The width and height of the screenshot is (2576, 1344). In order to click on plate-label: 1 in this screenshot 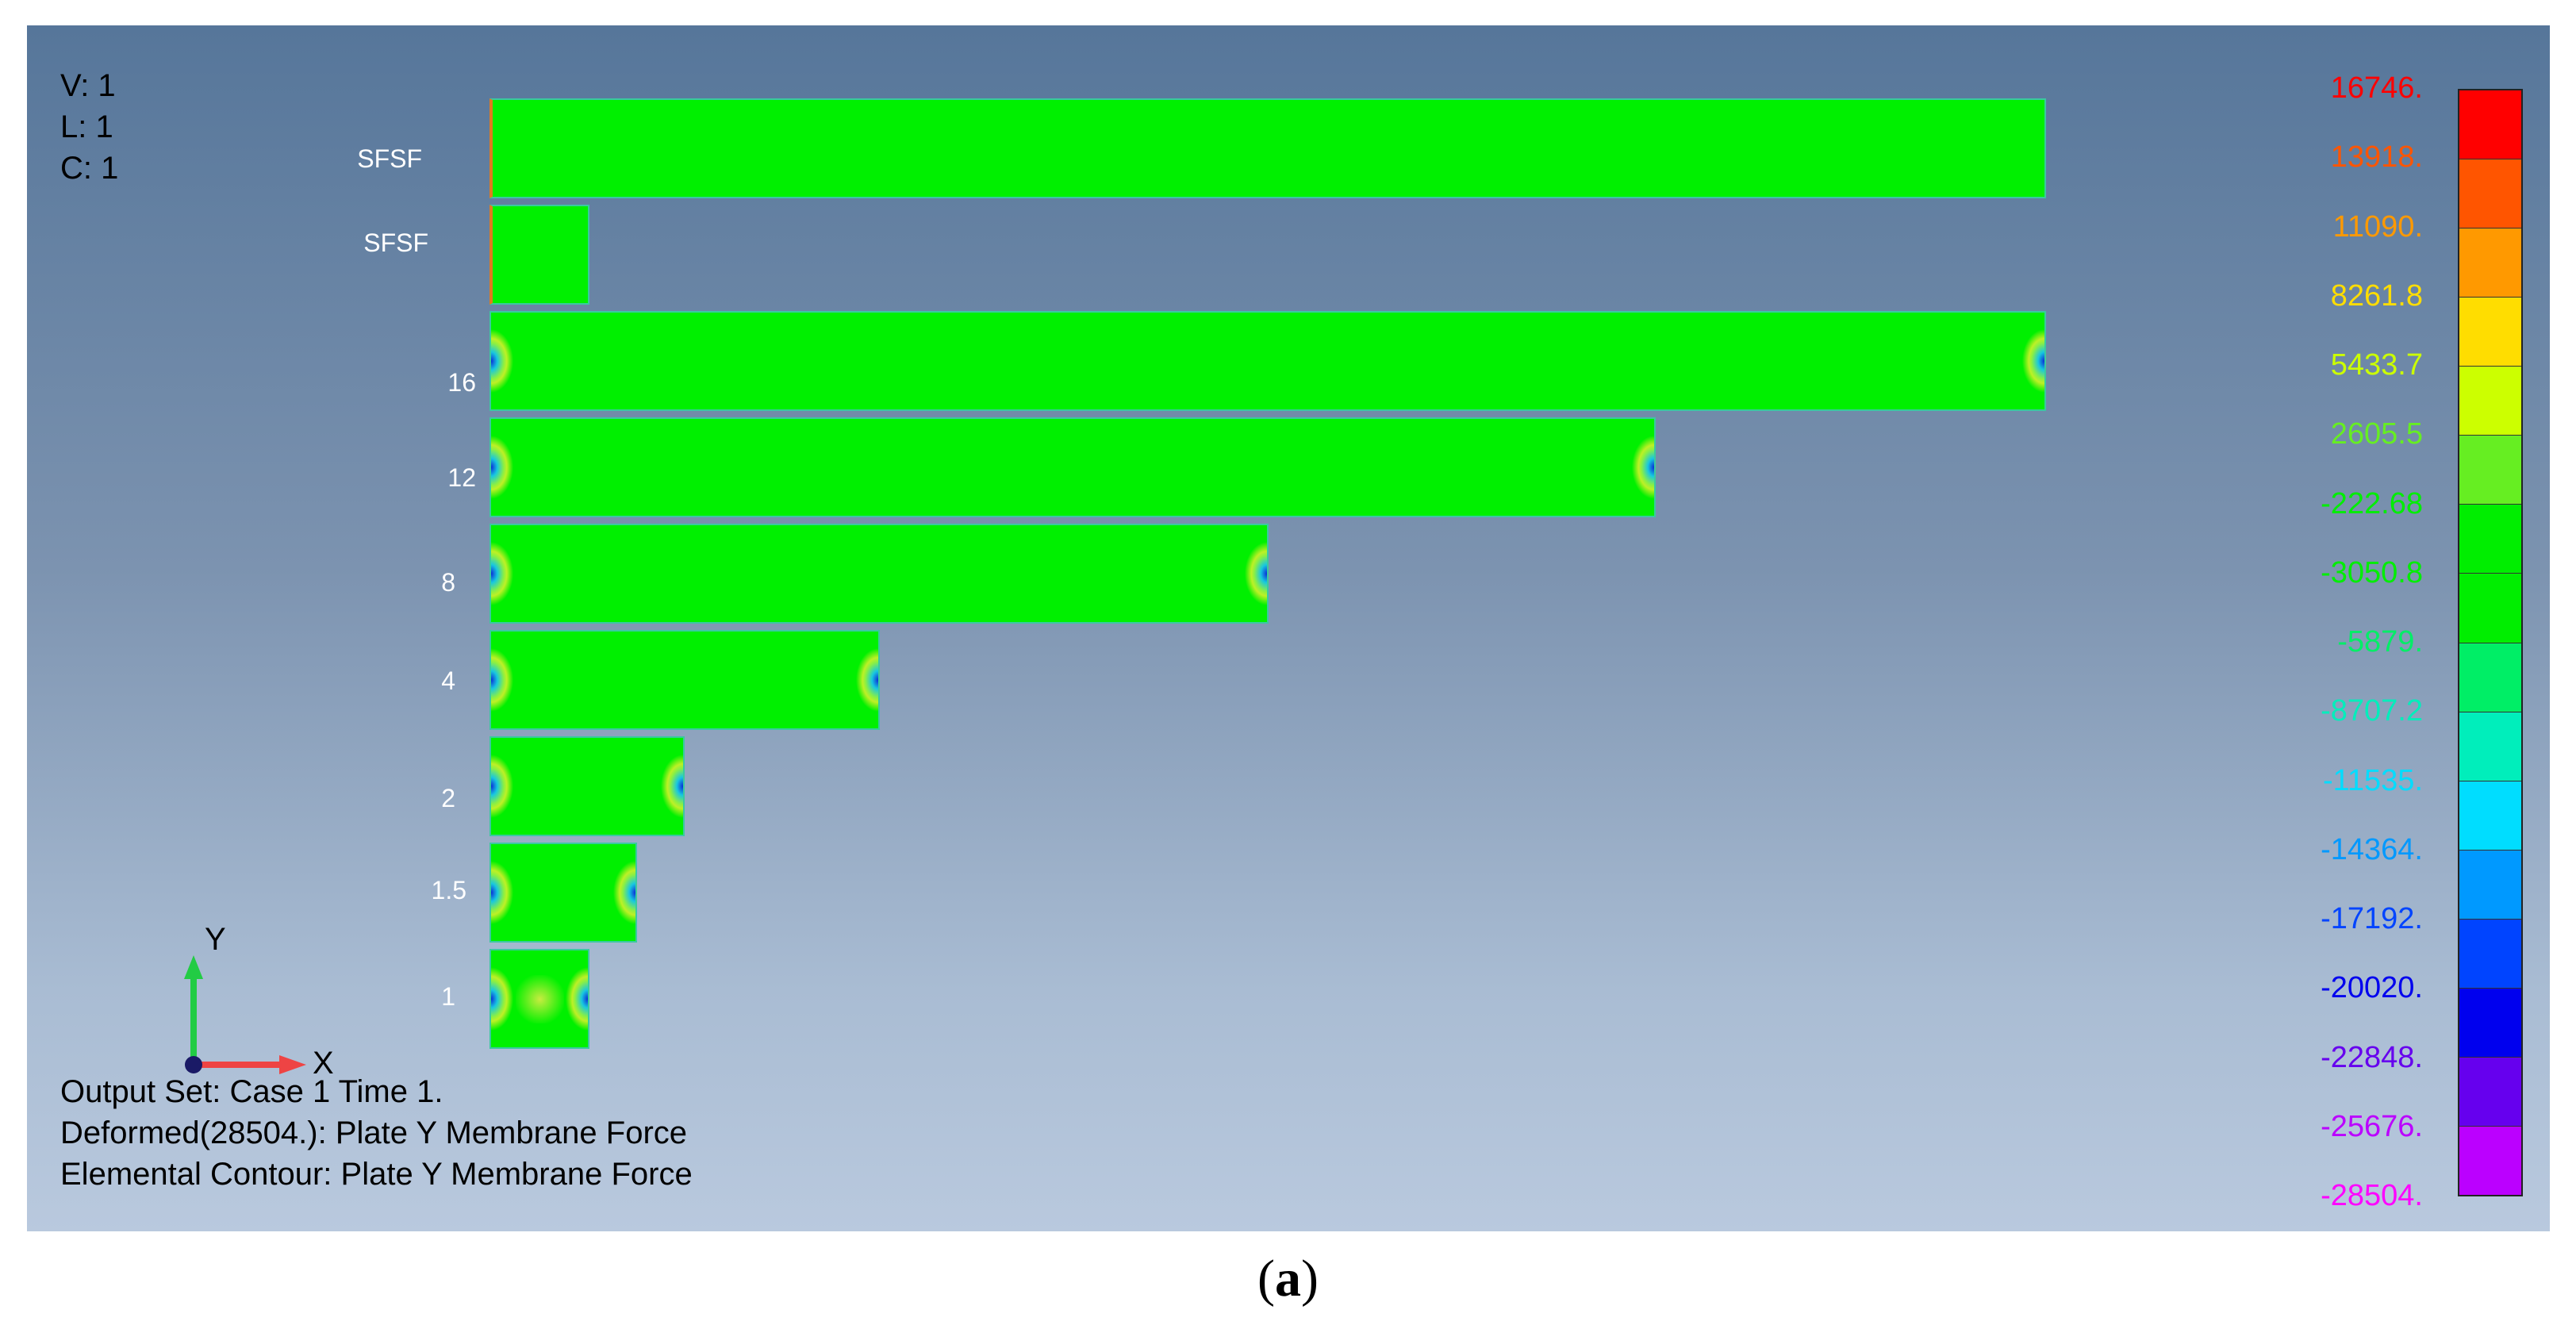, I will do `click(448, 997)`.